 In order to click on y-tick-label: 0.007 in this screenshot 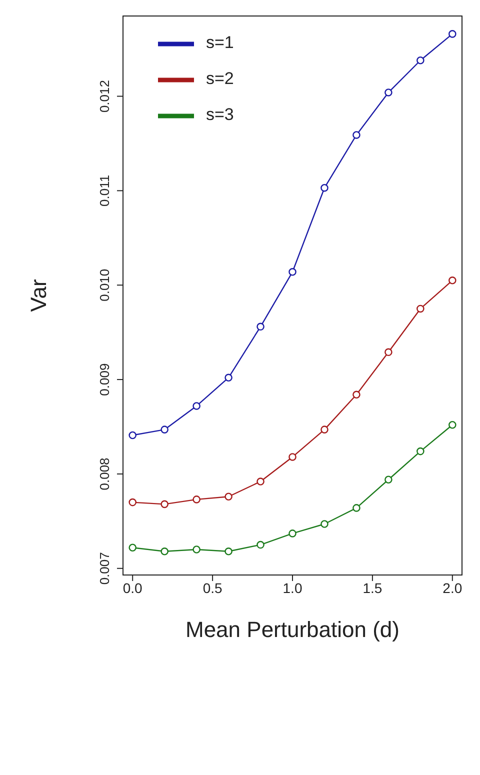, I will do `click(104, 568)`.